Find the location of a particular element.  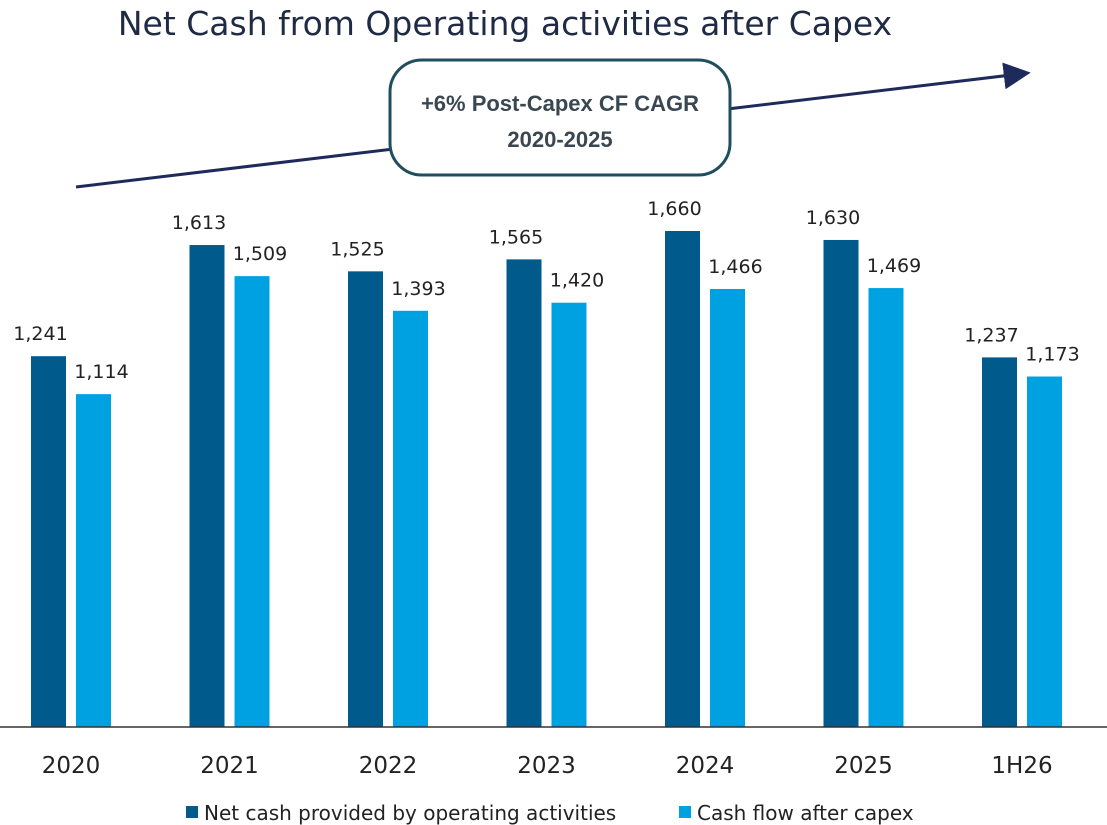

value-label-cash-after-capex-2021: 1,509 is located at coordinates (260, 254).